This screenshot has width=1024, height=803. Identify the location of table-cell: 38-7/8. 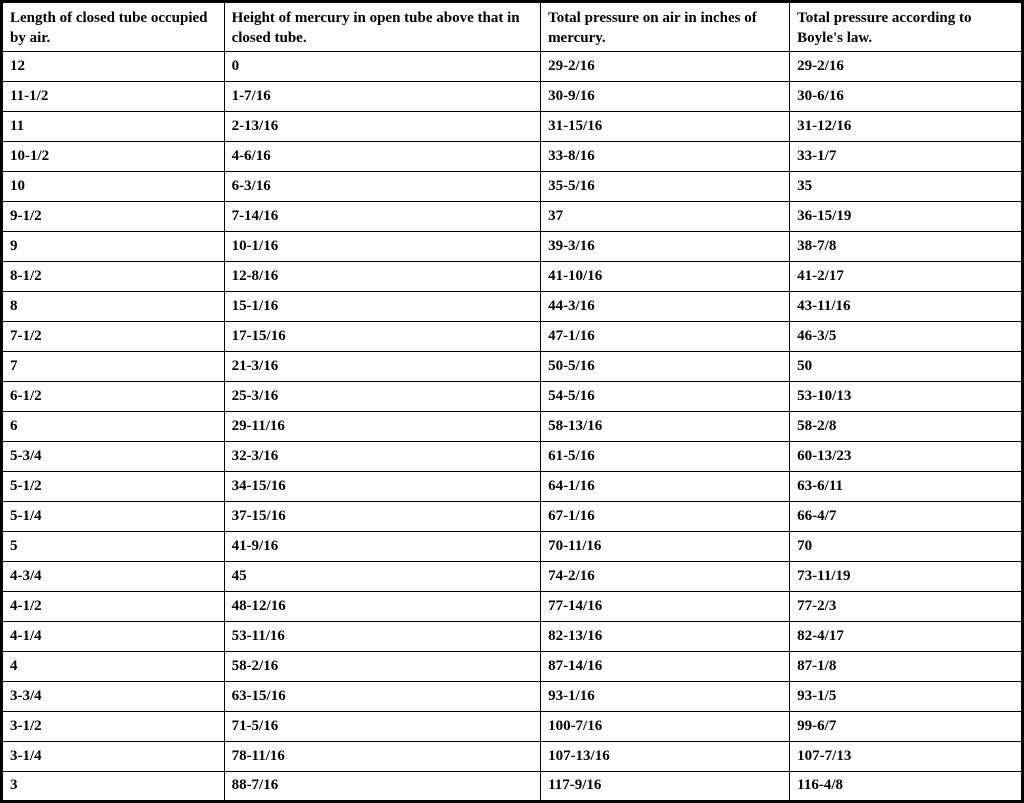
(906, 246).